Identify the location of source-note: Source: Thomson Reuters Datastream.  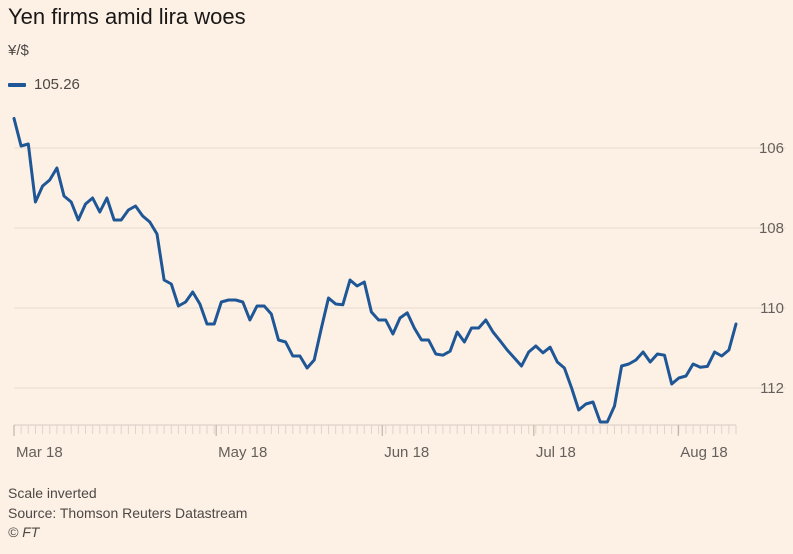
(128, 512).